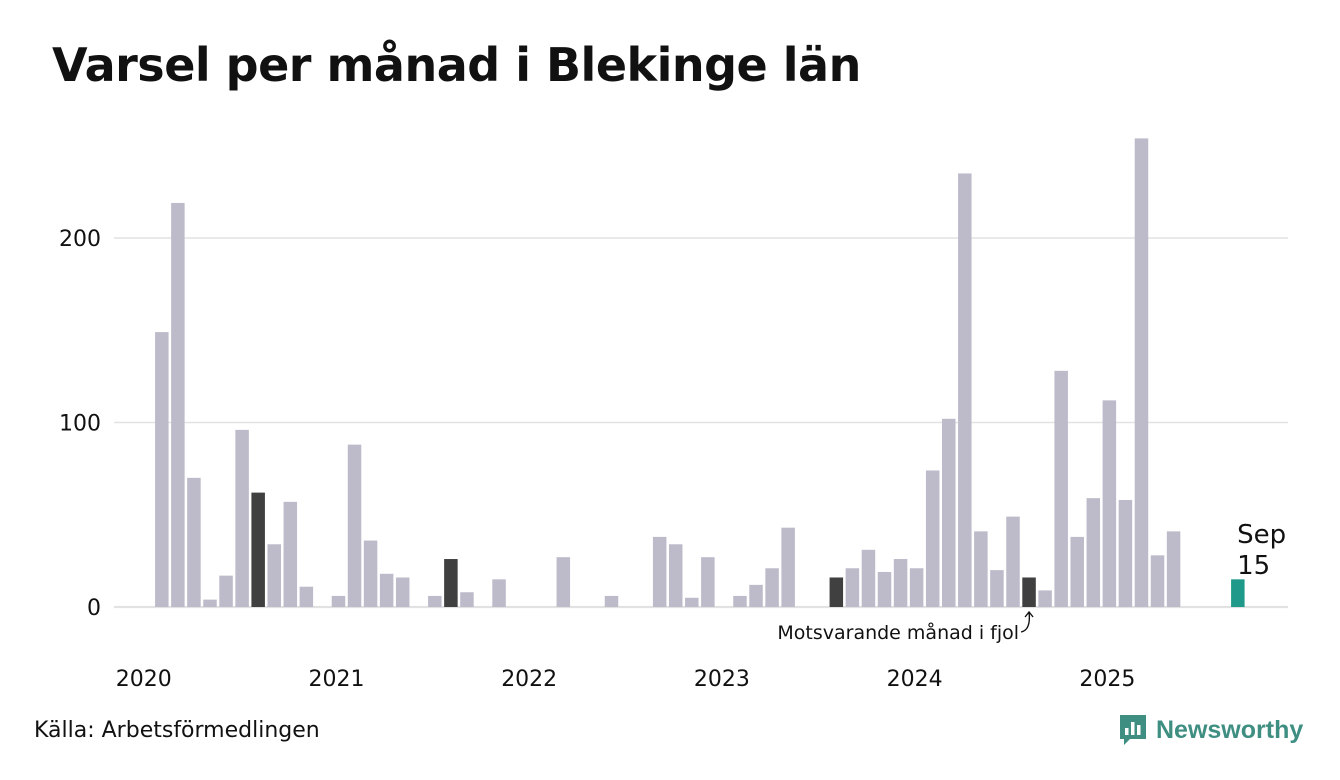  I want to click on chart-title: Varsel per månad i Blekinge län, so click(456, 65).